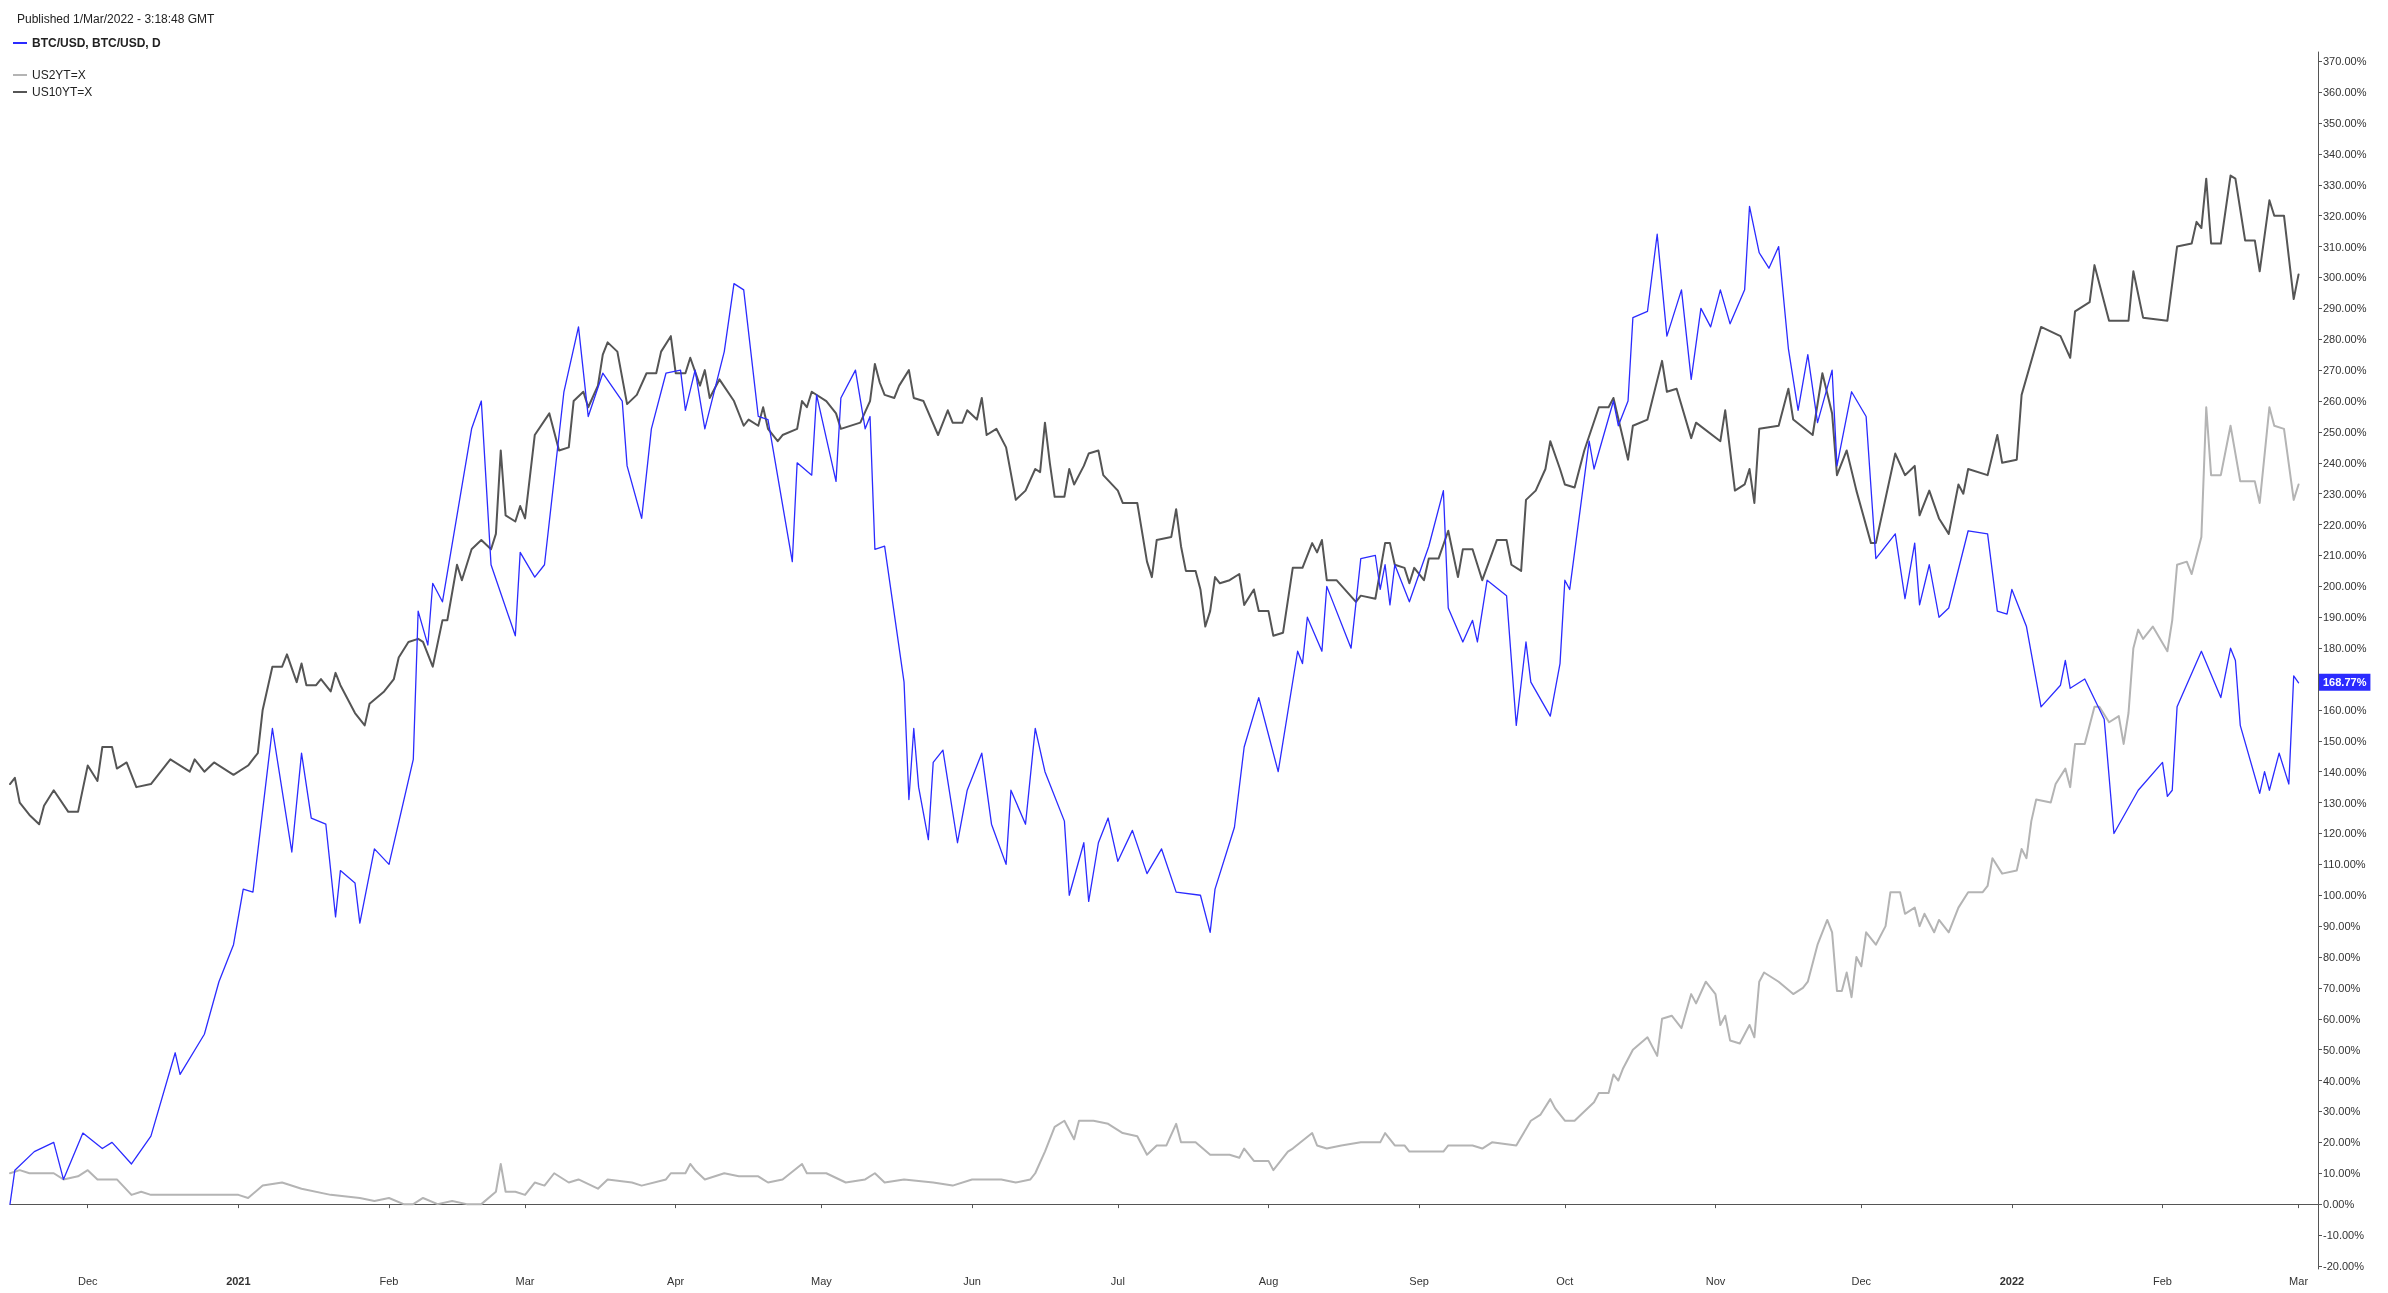 This screenshot has width=2388, height=1293. What do you see at coordinates (2345, 555) in the screenshot?
I see `y-tick-label: 210.00%` at bounding box center [2345, 555].